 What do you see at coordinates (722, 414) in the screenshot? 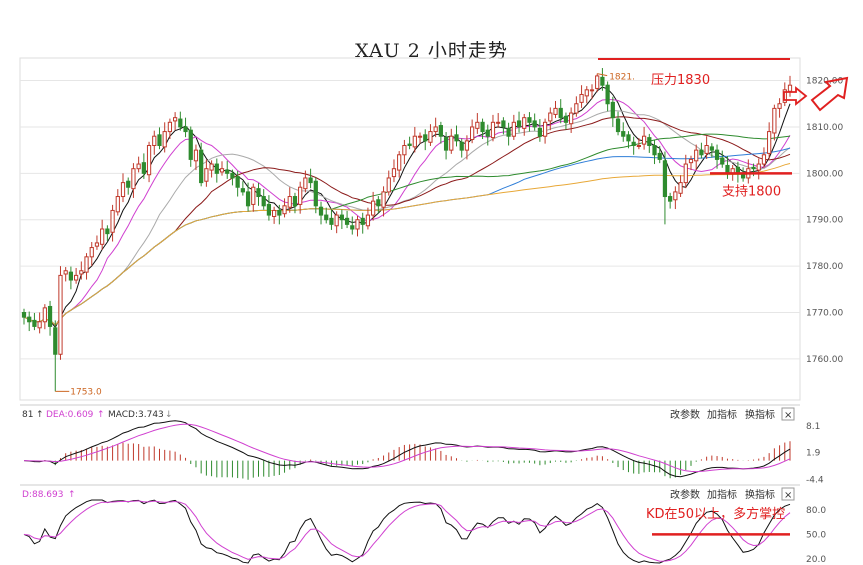
I see `macd-button: 加指标` at bounding box center [722, 414].